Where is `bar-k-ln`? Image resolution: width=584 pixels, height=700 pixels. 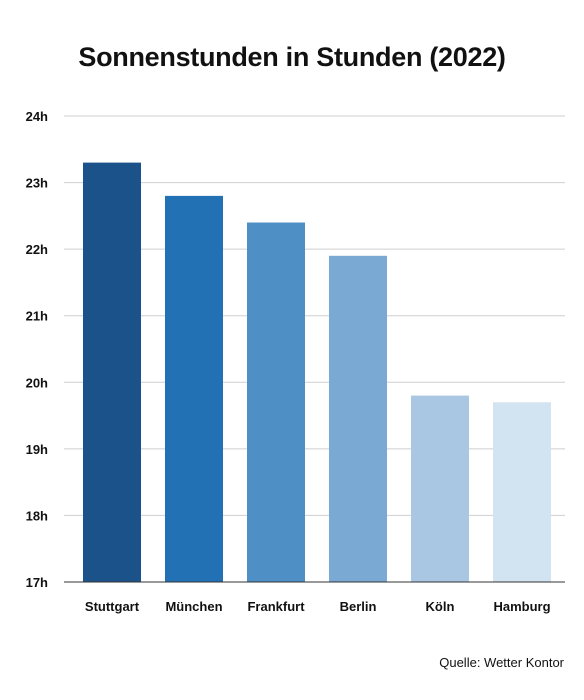 bar-k-ln is located at coordinates (440, 488).